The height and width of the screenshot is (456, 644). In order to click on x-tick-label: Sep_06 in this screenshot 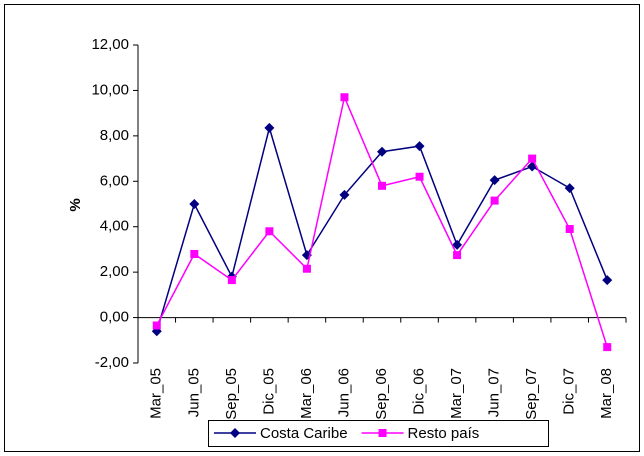, I will do `click(381, 394)`.